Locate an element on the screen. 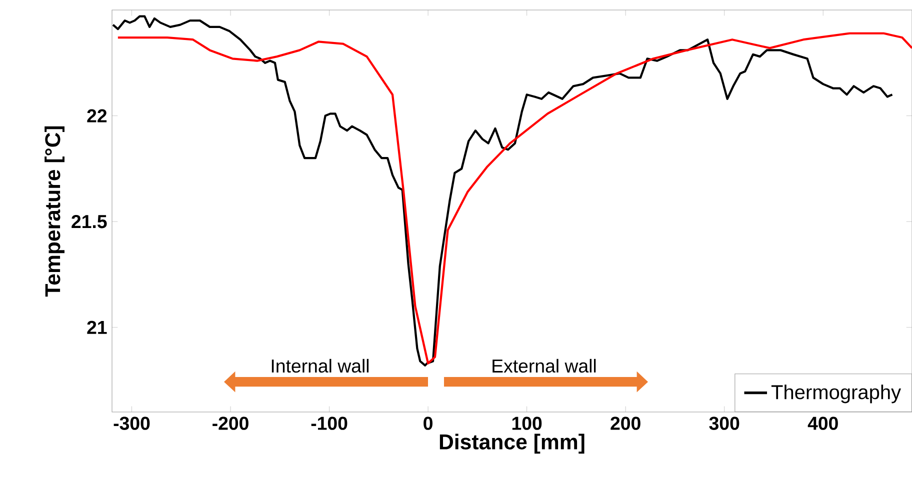 The height and width of the screenshot is (504, 912). x-tick-label: 400 is located at coordinates (823, 423).